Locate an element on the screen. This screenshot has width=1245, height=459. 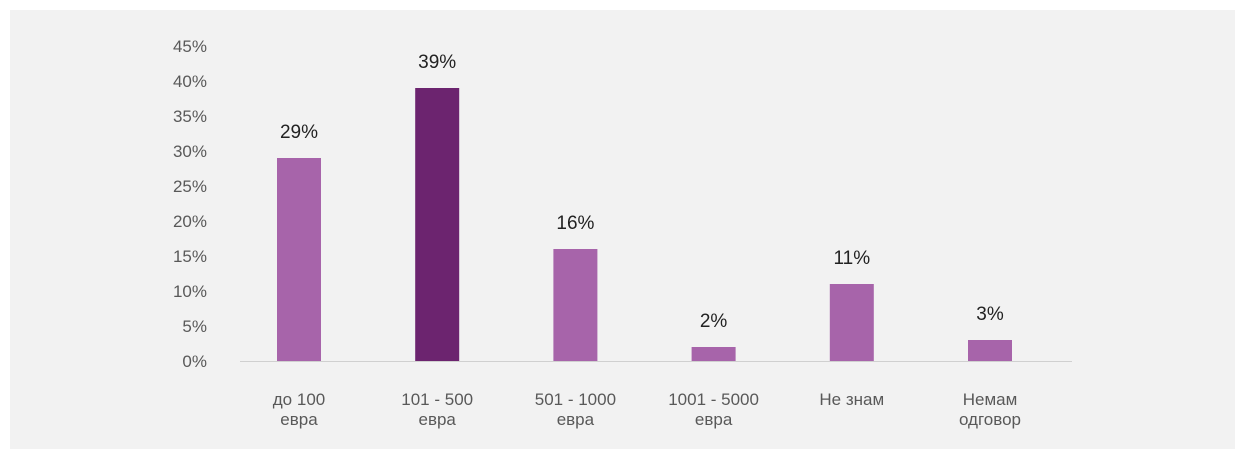
data-label: 29% is located at coordinates (299, 132).